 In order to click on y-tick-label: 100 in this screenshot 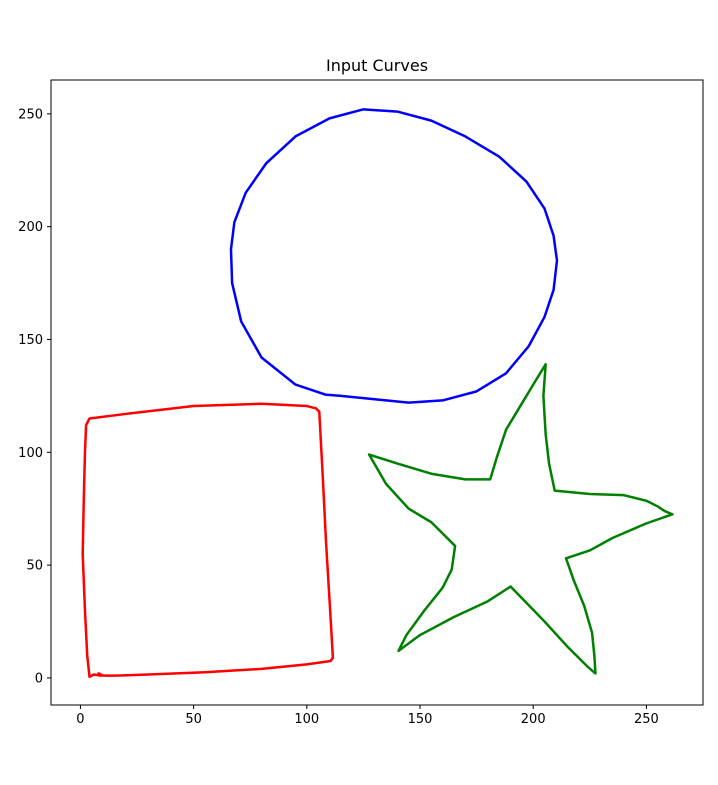, I will do `click(30, 453)`.